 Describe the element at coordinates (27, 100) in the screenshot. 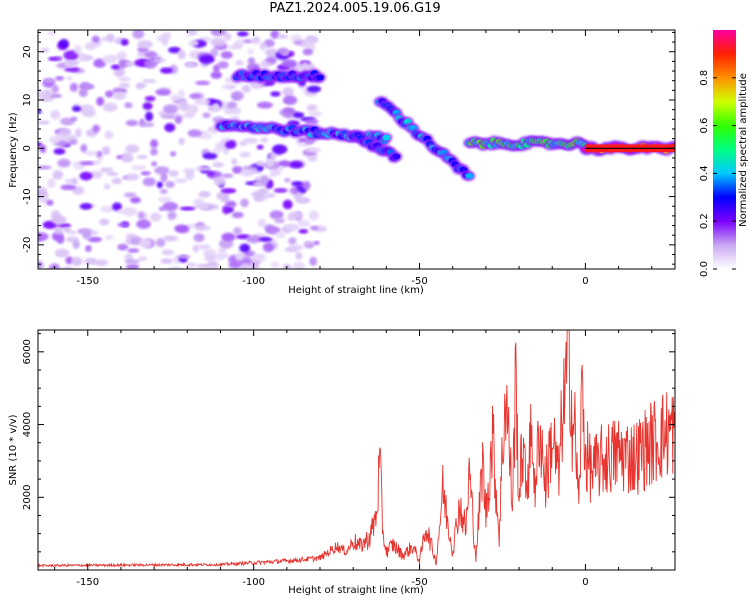

I see `spectrogram-y-tick-label: 10` at that location.